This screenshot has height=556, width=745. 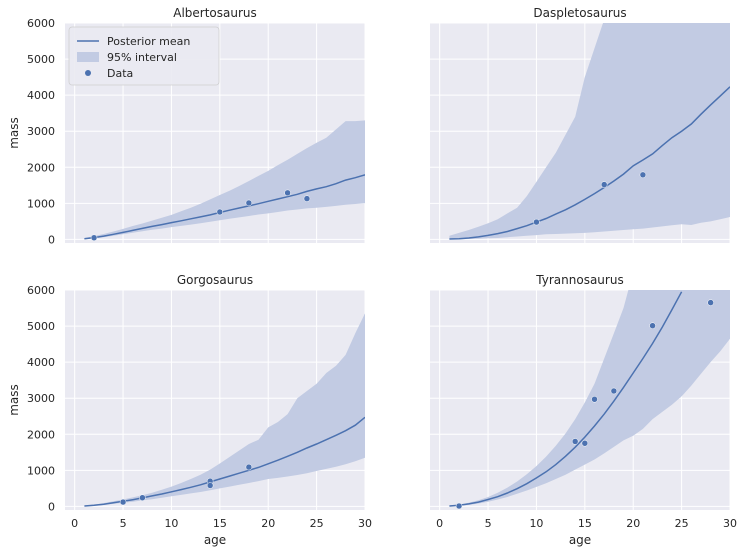 I want to click on legend-box, so click(x=144, y=56).